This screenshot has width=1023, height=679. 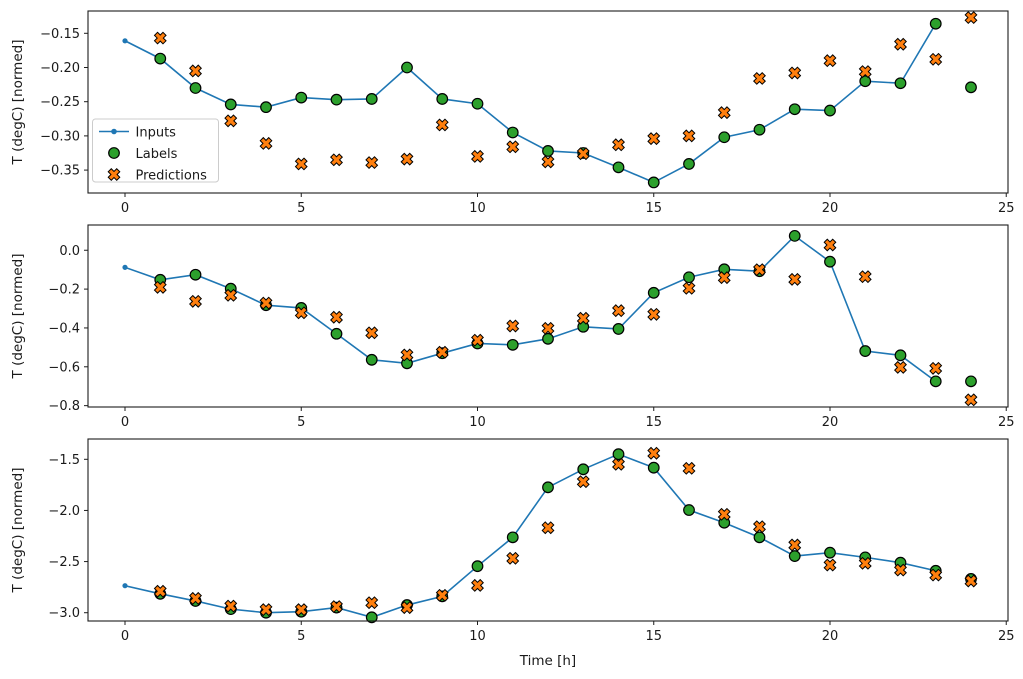 I want to click on y-tick-label: 0.0, so click(x=69, y=251).